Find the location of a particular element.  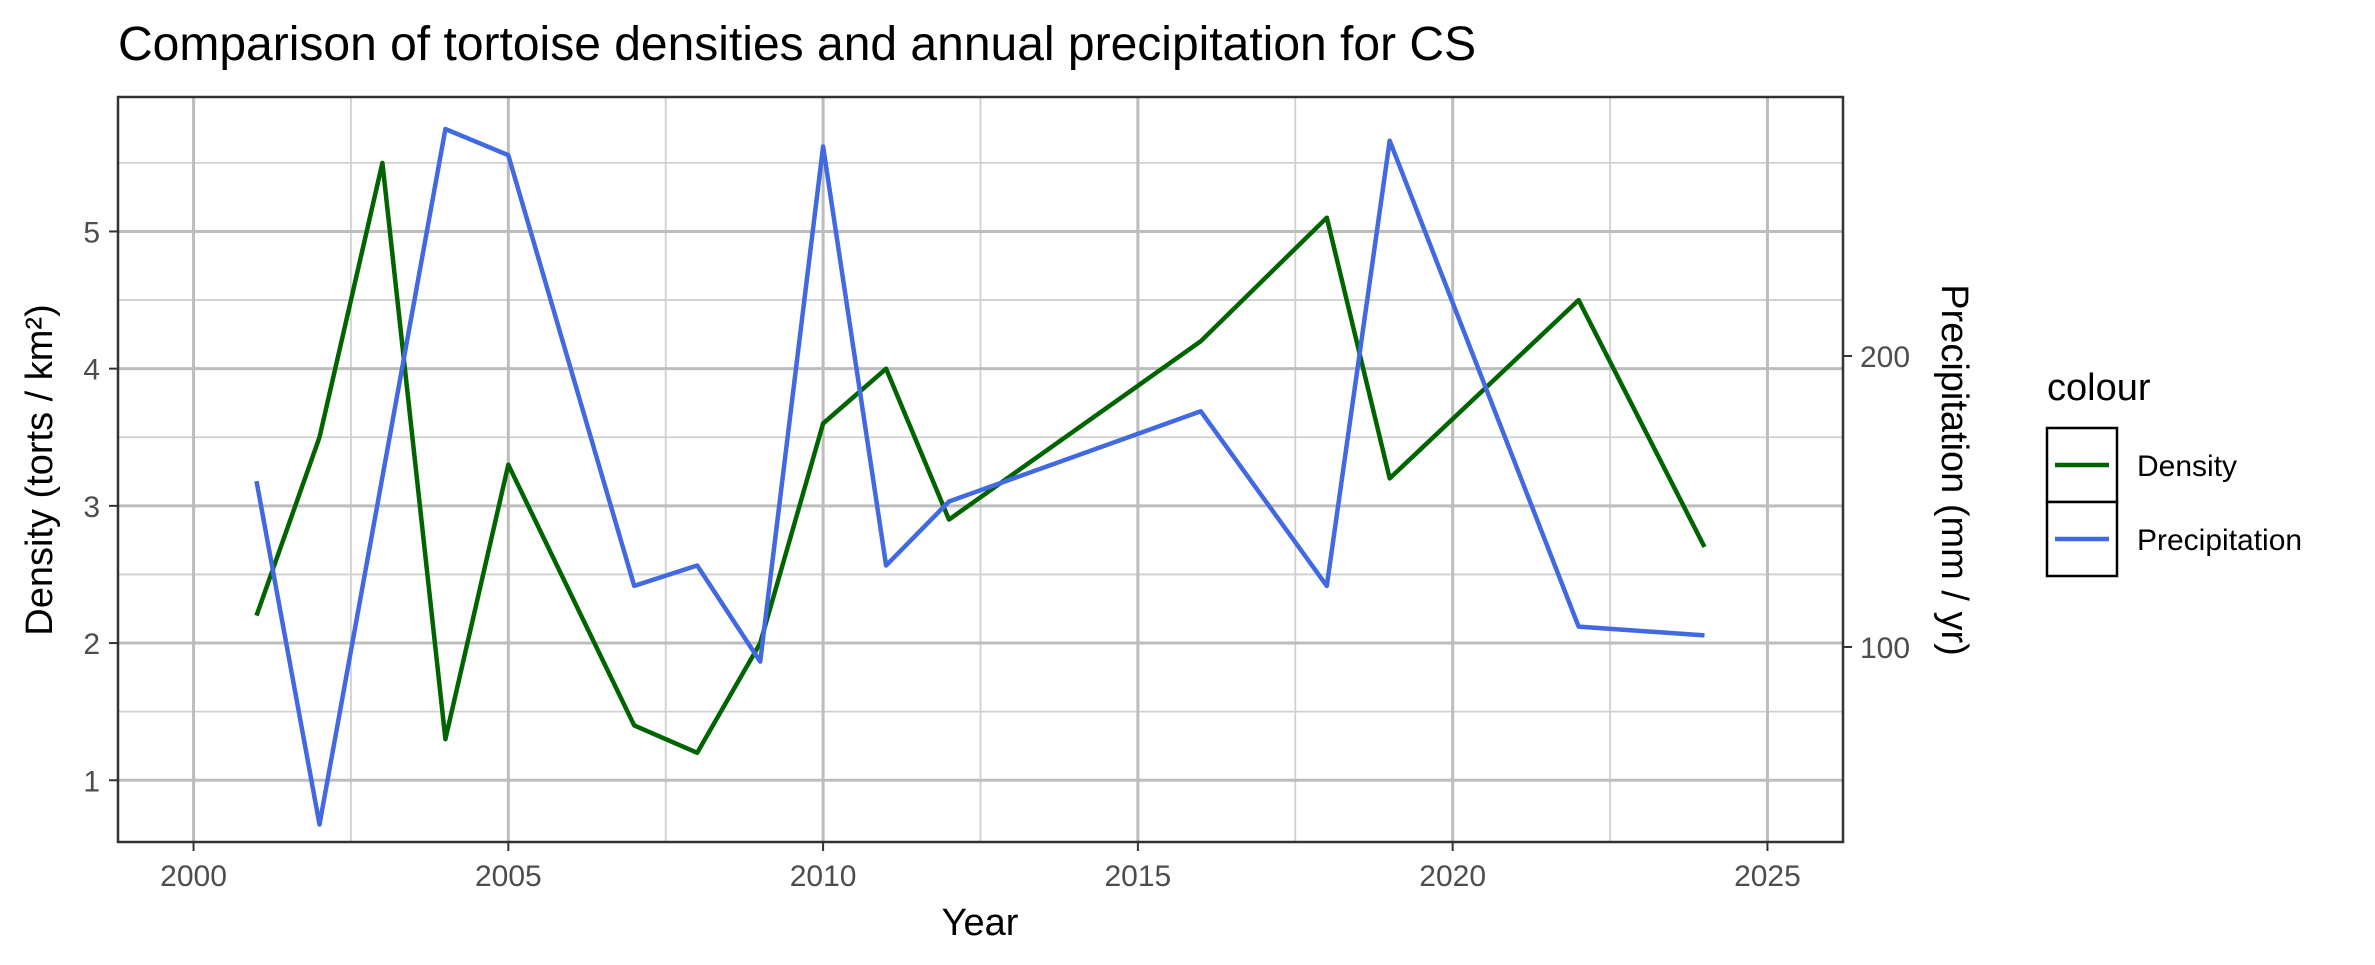

x-tick-label: 2025 is located at coordinates (1767, 876).